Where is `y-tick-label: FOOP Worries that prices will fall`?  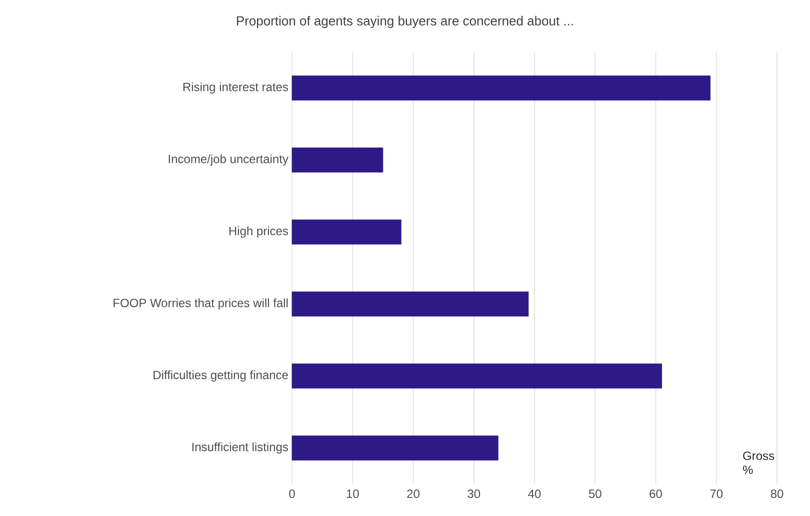
y-tick-label: FOOP Worries that prices will fall is located at coordinates (201, 304).